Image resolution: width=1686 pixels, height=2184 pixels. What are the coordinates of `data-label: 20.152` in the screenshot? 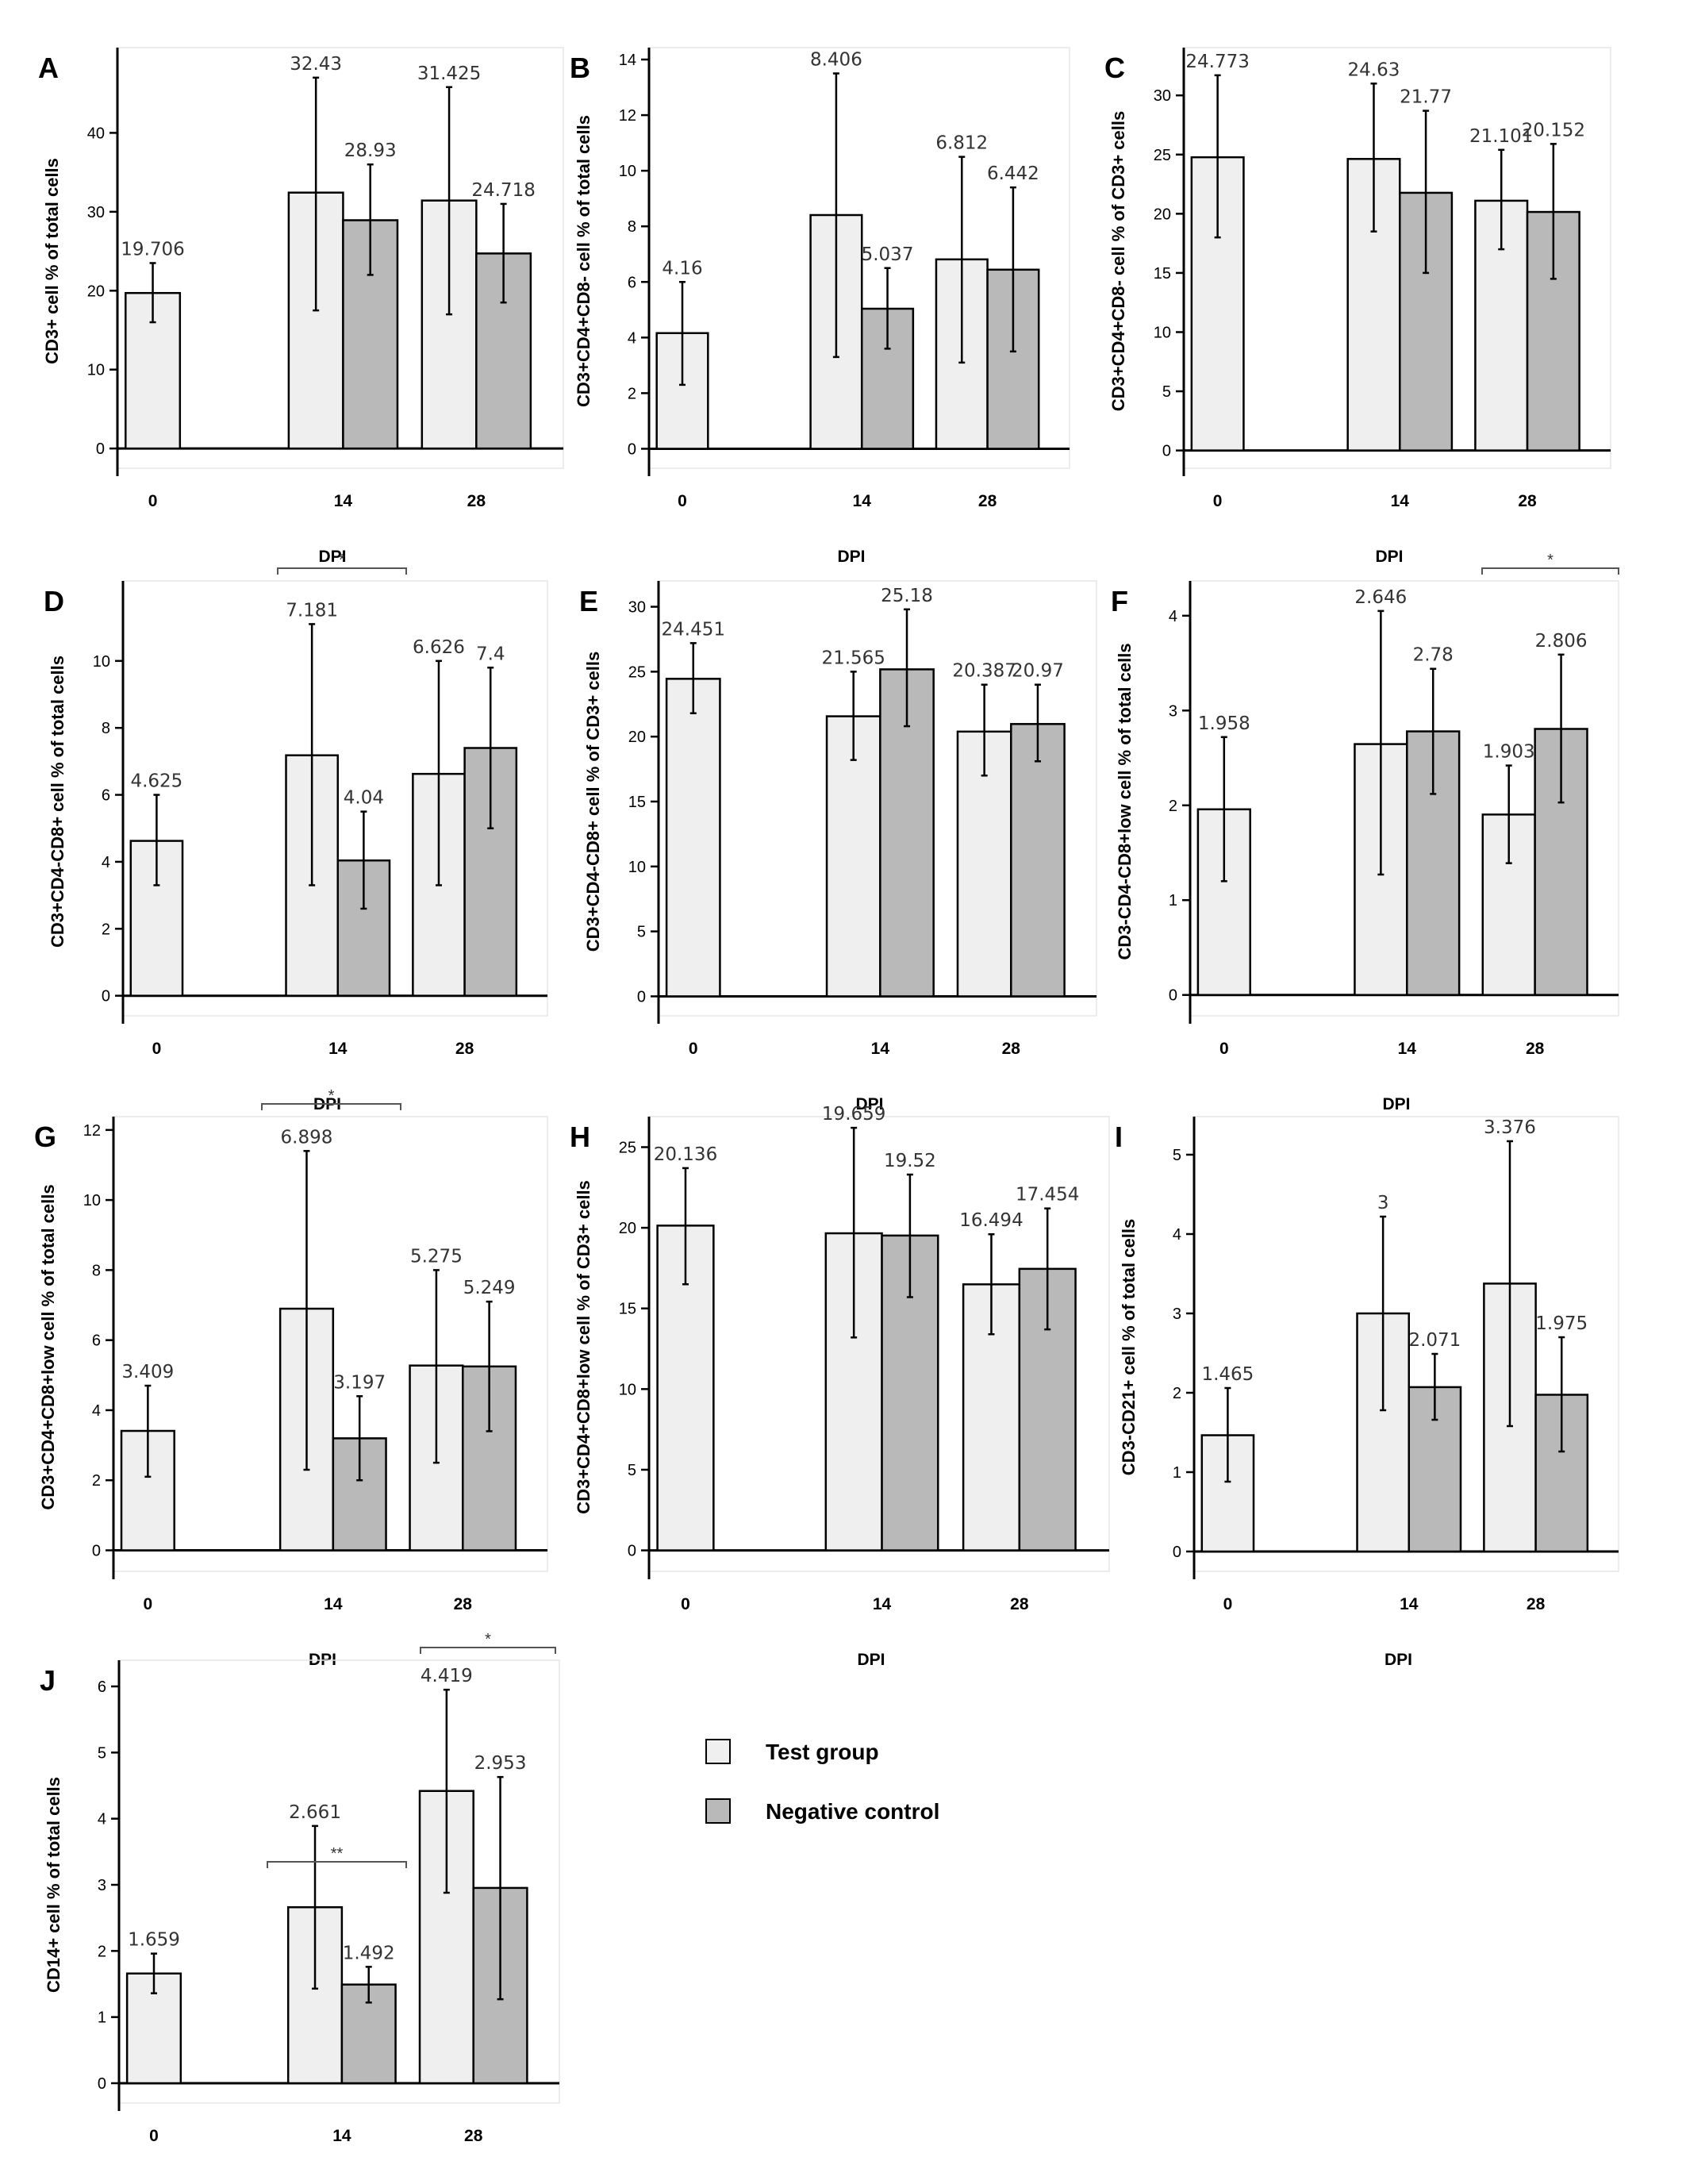 It's located at (1554, 130).